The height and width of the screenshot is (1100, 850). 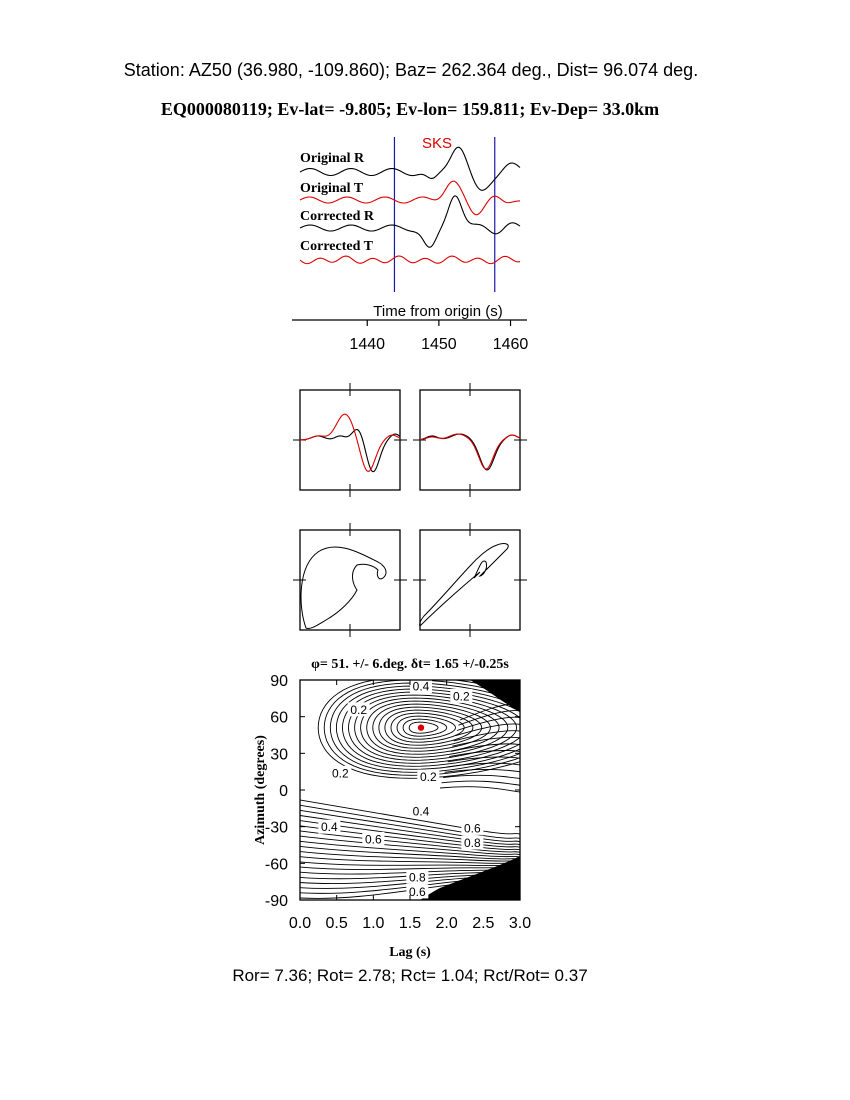 I want to click on y-tick-label: 90, so click(x=279, y=681).